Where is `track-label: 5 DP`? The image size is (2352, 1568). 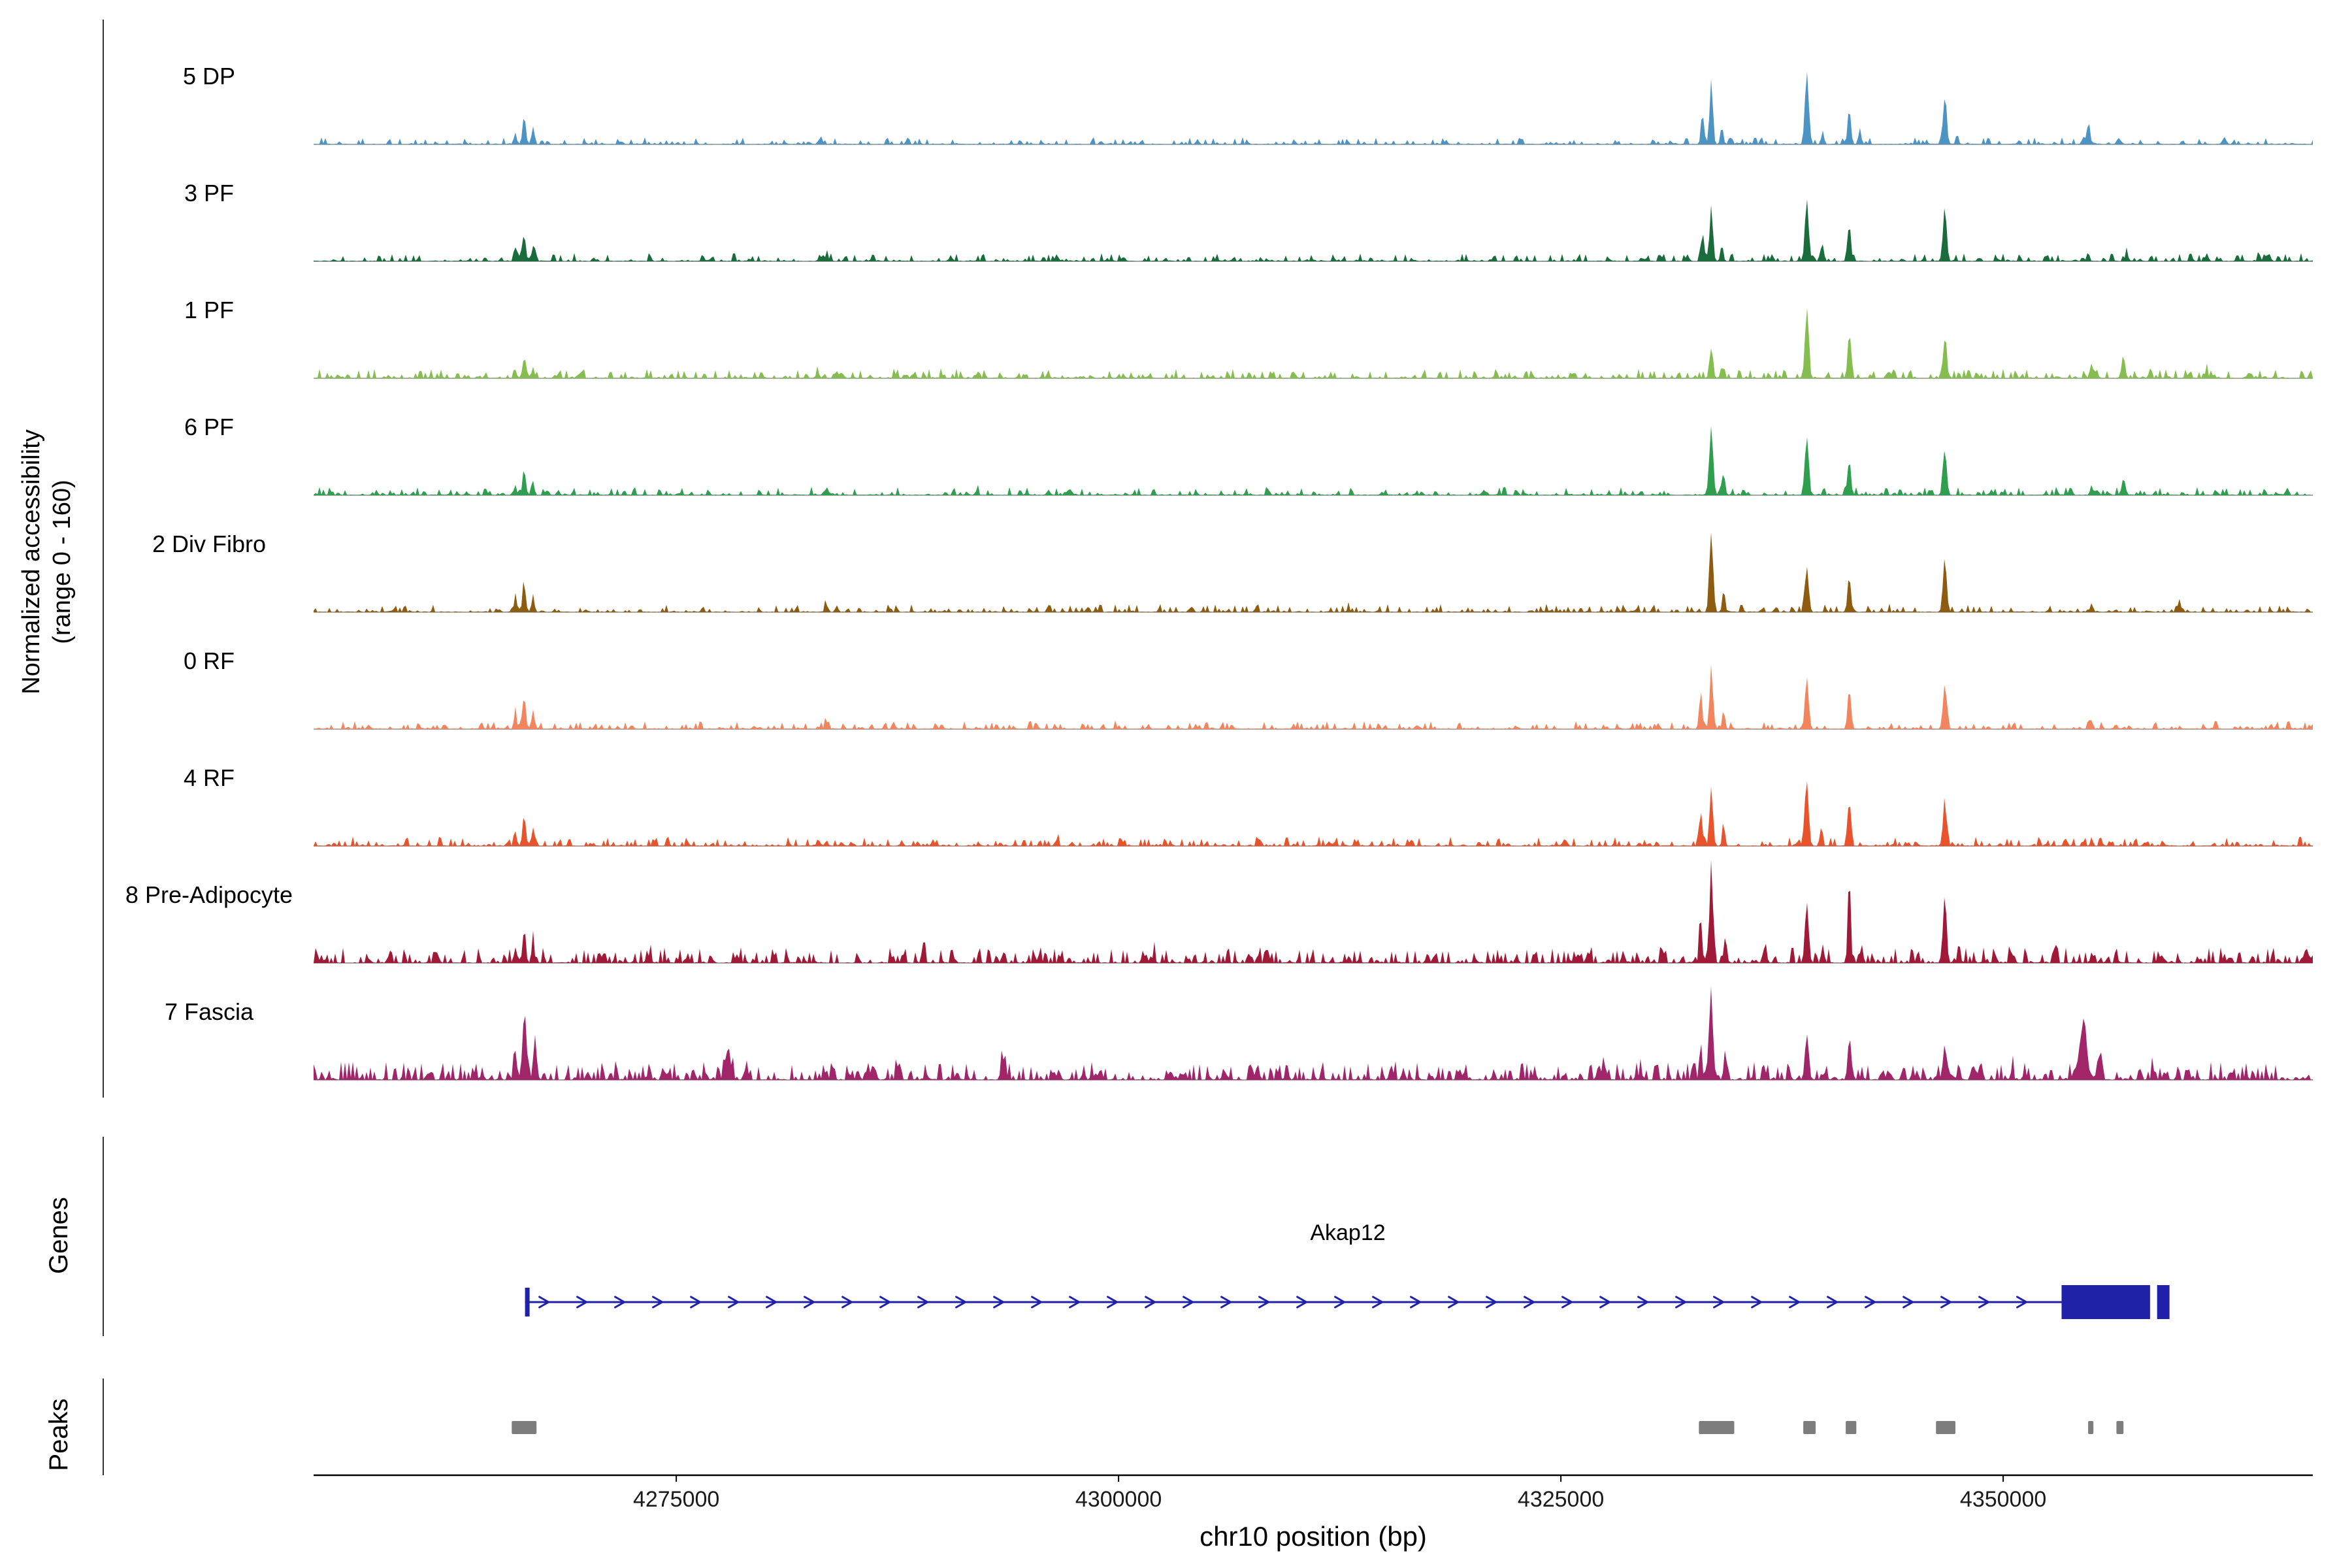
track-label: 5 DP is located at coordinates (209, 76).